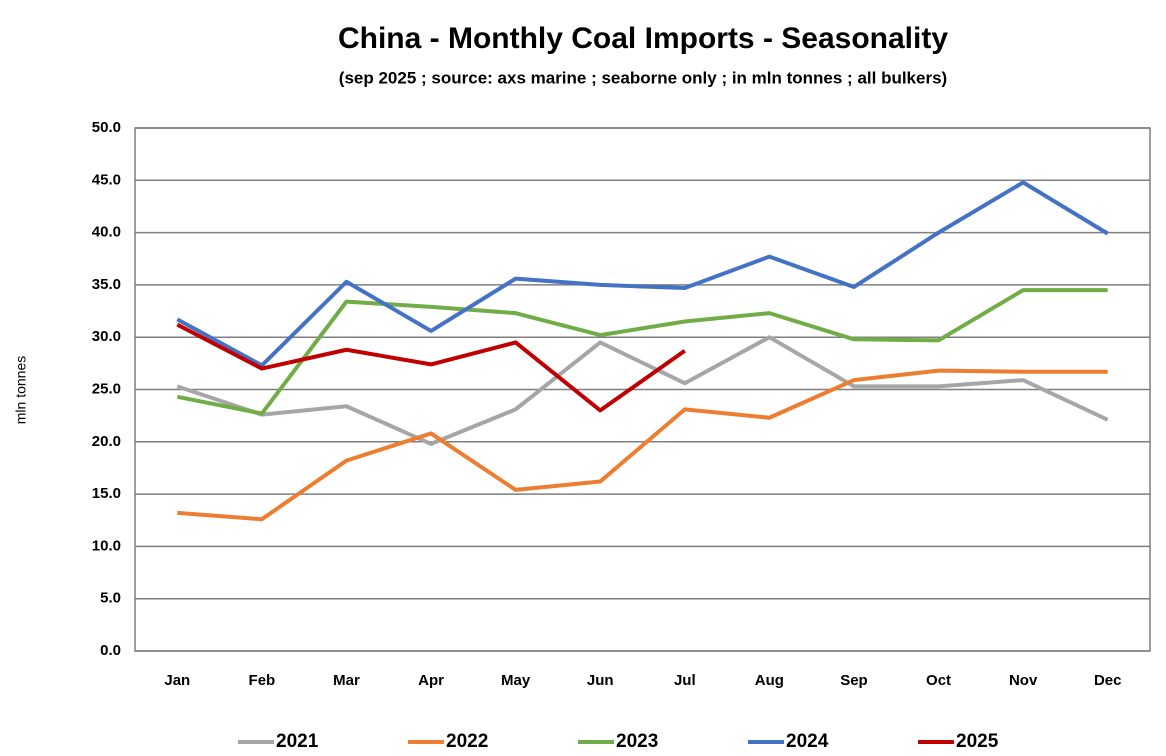 The height and width of the screenshot is (756, 1166). I want to click on legend-label: 2025, so click(977, 741).